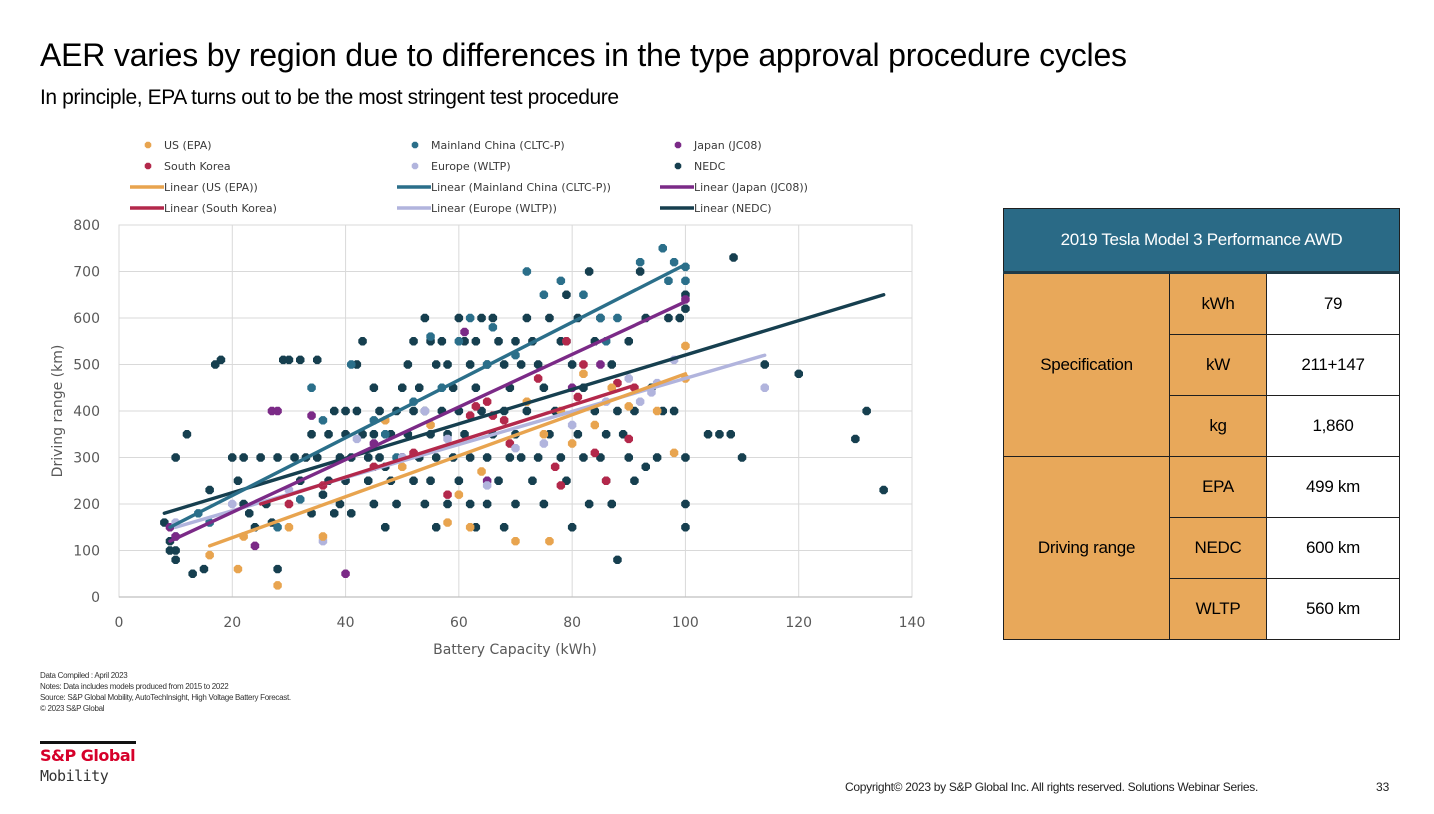 This screenshot has width=1434, height=814. What do you see at coordinates (1218, 365) in the screenshot?
I see `unit-kw: kW` at bounding box center [1218, 365].